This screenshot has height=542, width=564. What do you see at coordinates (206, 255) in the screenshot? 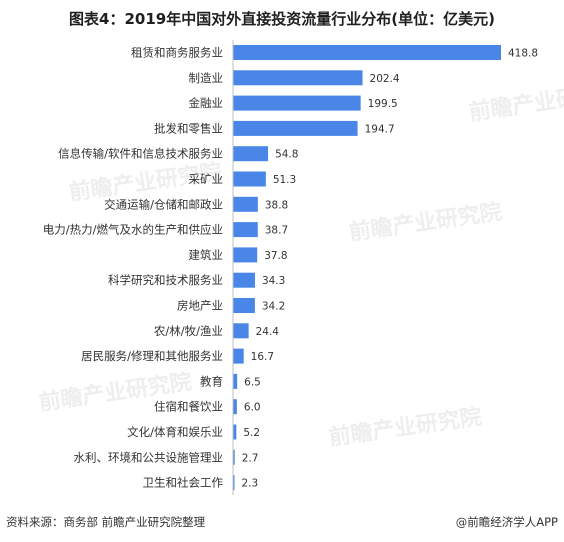
I see `category-label: 建筑业` at bounding box center [206, 255].